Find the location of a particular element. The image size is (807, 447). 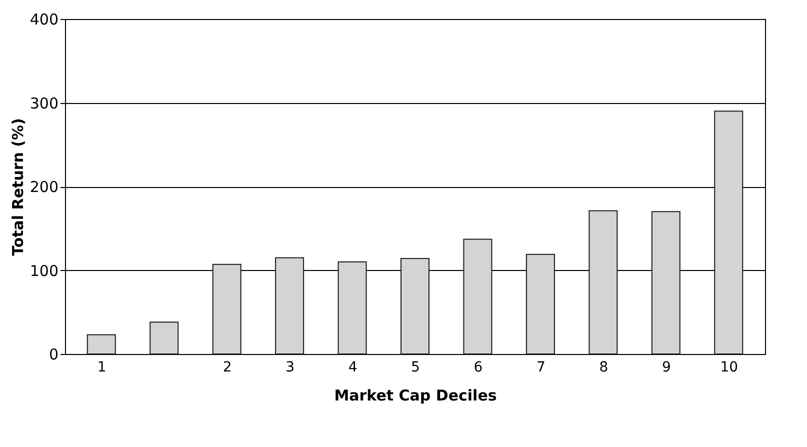

x-tick-label: 2 is located at coordinates (227, 368).